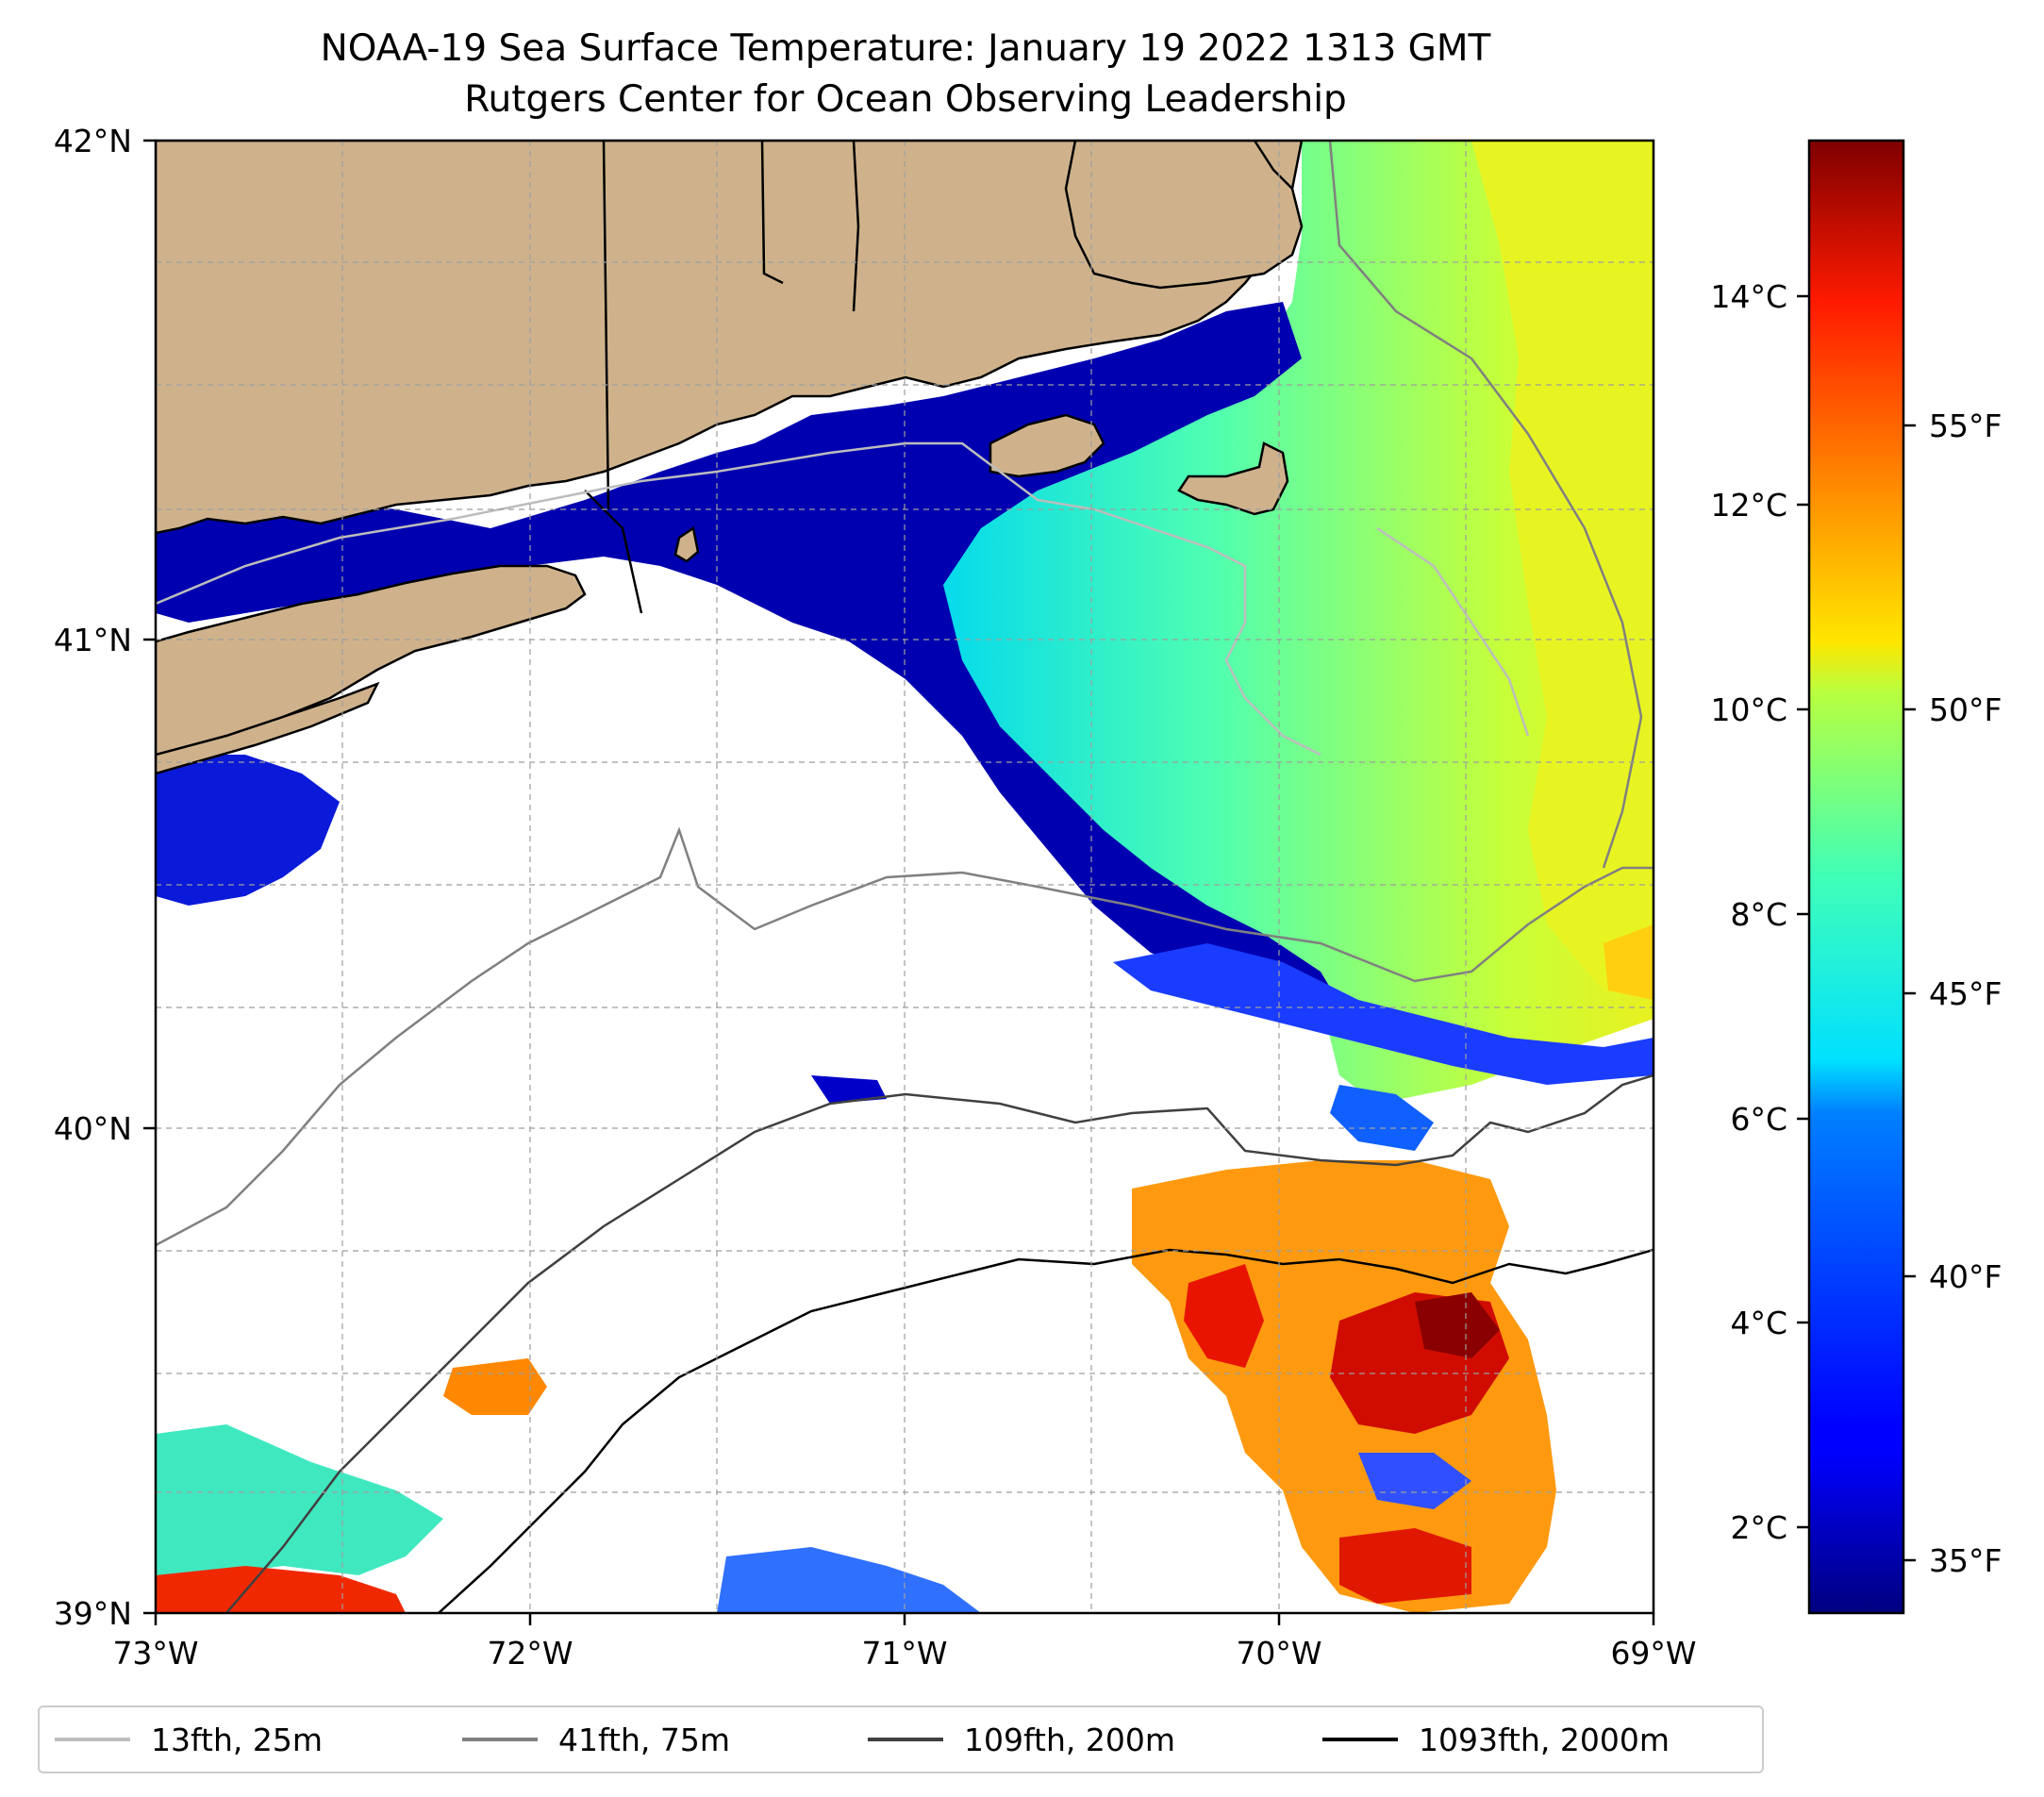  Describe the element at coordinates (1965, 993) in the screenshot. I see `colorbar-f-45: 45°F` at that location.